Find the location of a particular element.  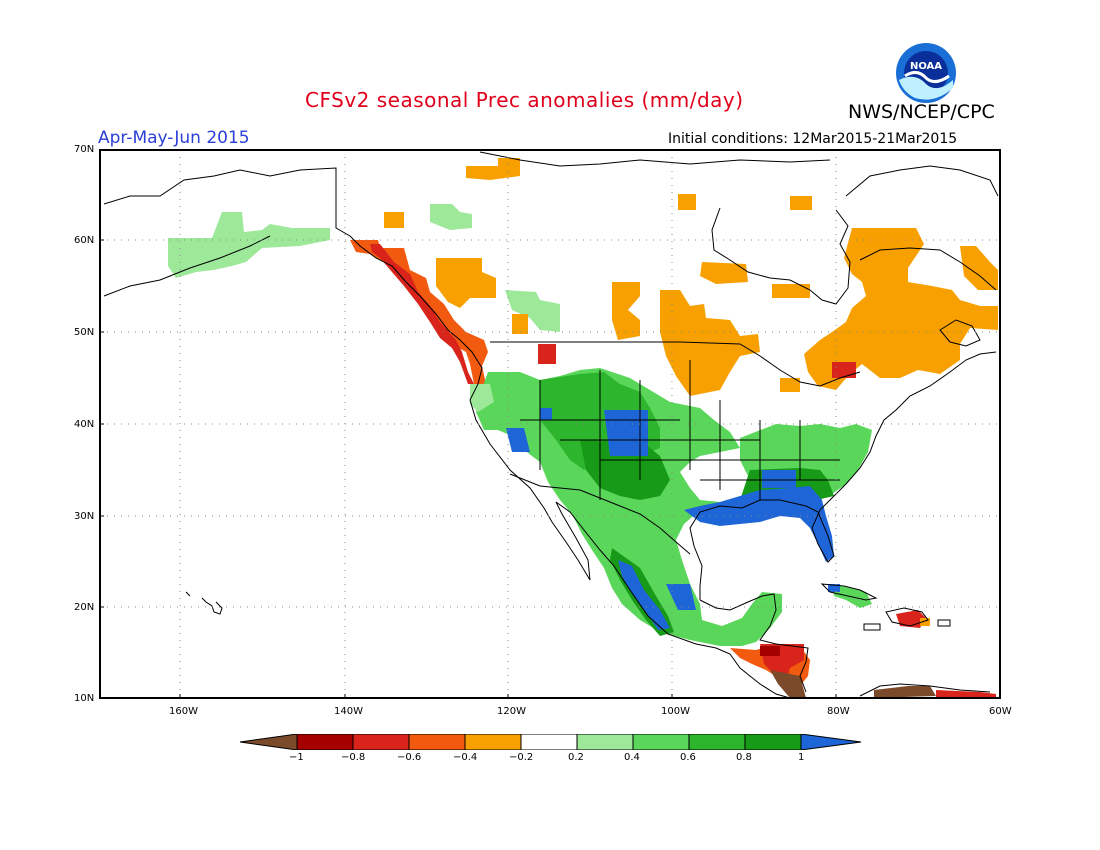

lat-label-40n: 40N is located at coordinates (84, 424).